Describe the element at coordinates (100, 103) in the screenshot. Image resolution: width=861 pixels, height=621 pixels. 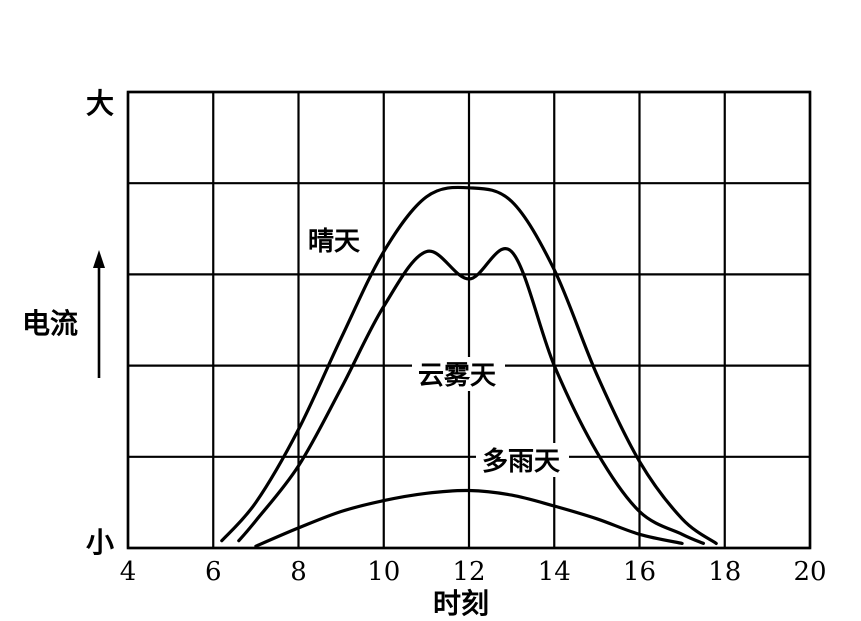
I see `y-top-label: 大` at that location.